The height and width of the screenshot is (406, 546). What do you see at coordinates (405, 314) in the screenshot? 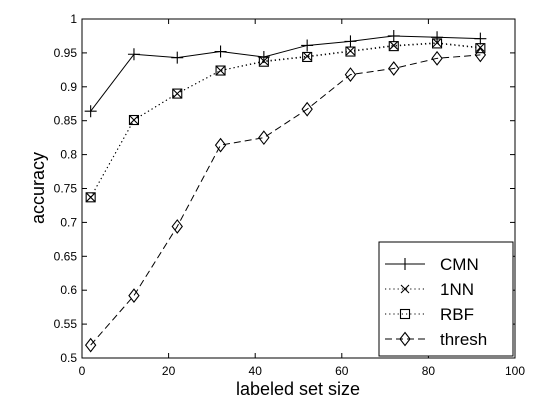
I see `legend-swatch-marker-rbf` at bounding box center [405, 314].